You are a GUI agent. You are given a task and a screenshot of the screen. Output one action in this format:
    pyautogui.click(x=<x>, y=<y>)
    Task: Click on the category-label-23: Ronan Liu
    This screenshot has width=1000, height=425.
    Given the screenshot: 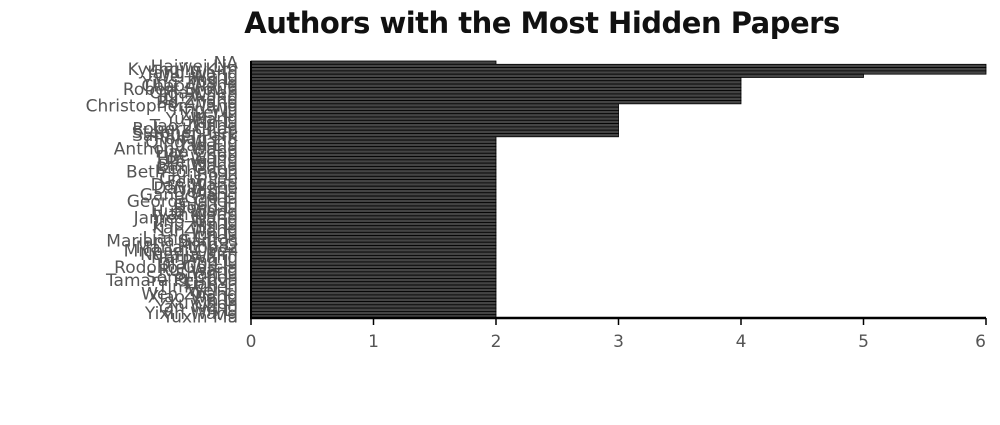 What is the action you would take?
    pyautogui.click(x=196, y=139)
    